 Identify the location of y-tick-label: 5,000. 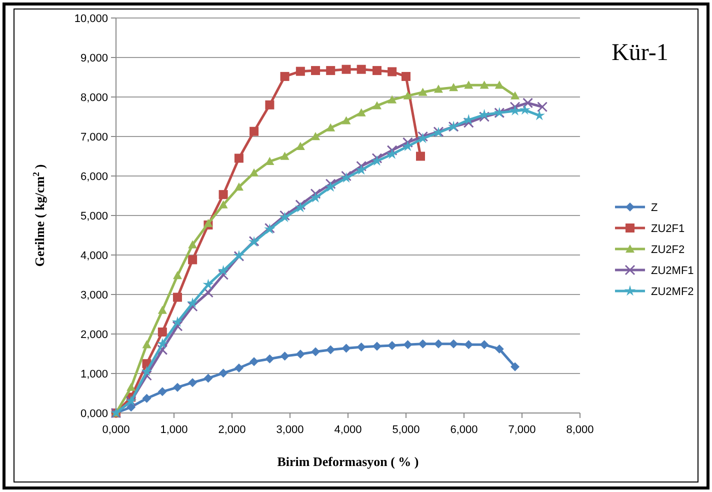
(94, 216).